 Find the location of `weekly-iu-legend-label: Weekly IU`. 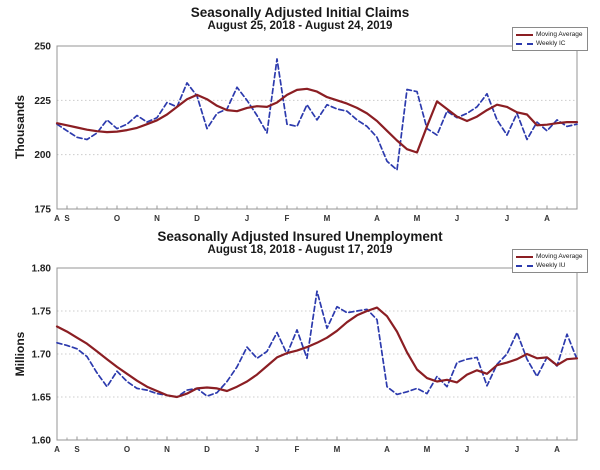

weekly-iu-legend-label: Weekly IU is located at coordinates (551, 265).